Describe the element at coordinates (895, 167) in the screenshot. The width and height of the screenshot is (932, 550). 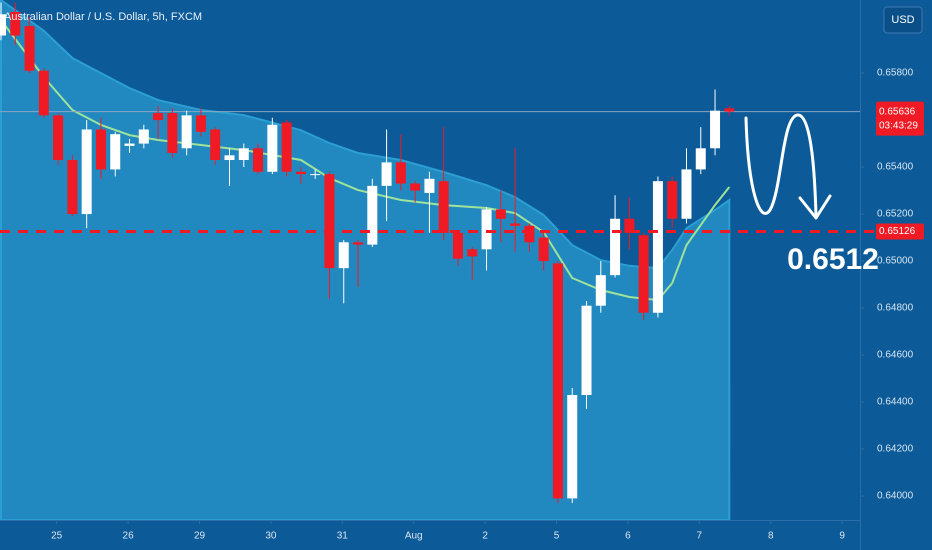
I see `y-tick-label: 0.65400` at that location.